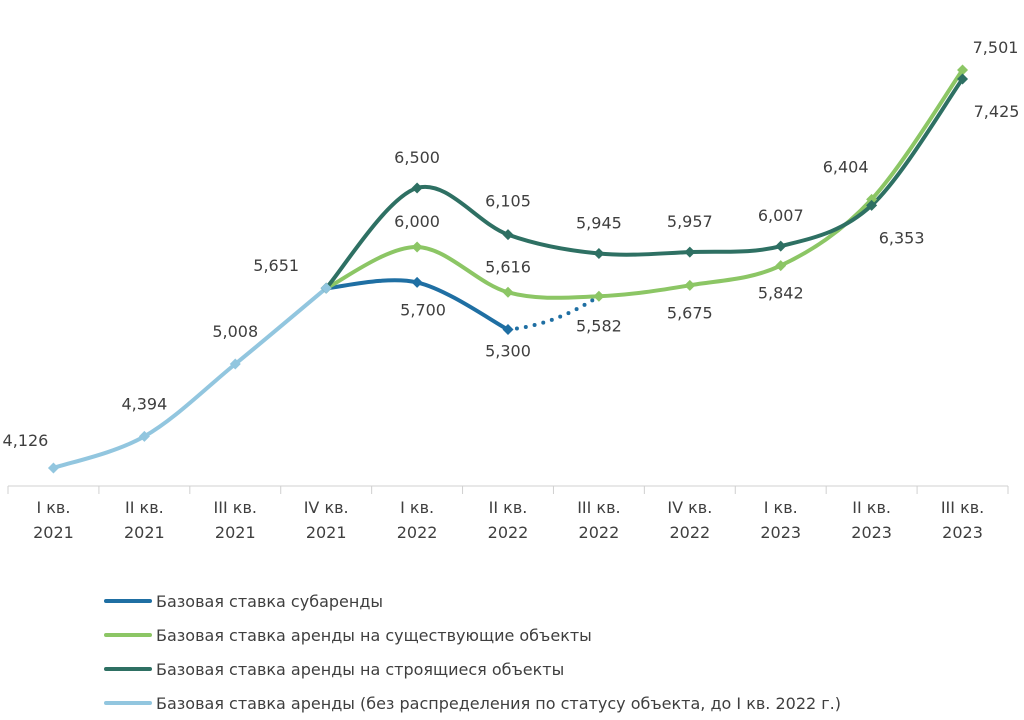  Describe the element at coordinates (902, 237) in the screenshot. I see `data-label: 6,353` at that location.